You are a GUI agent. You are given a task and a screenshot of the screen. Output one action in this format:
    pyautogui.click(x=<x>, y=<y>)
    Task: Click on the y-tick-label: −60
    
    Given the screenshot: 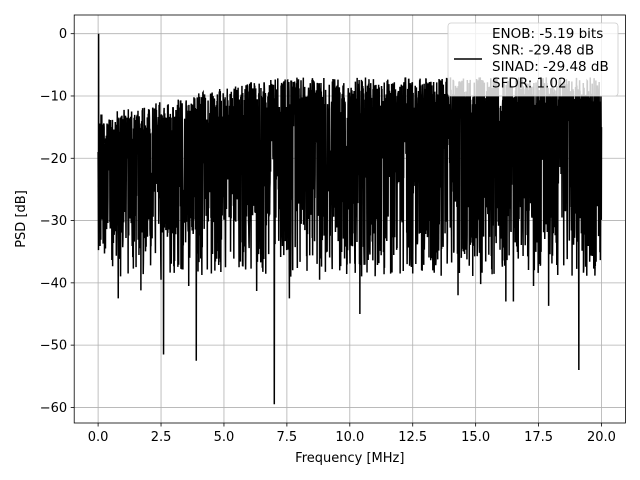 What is the action you would take?
    pyautogui.click(x=53, y=408)
    